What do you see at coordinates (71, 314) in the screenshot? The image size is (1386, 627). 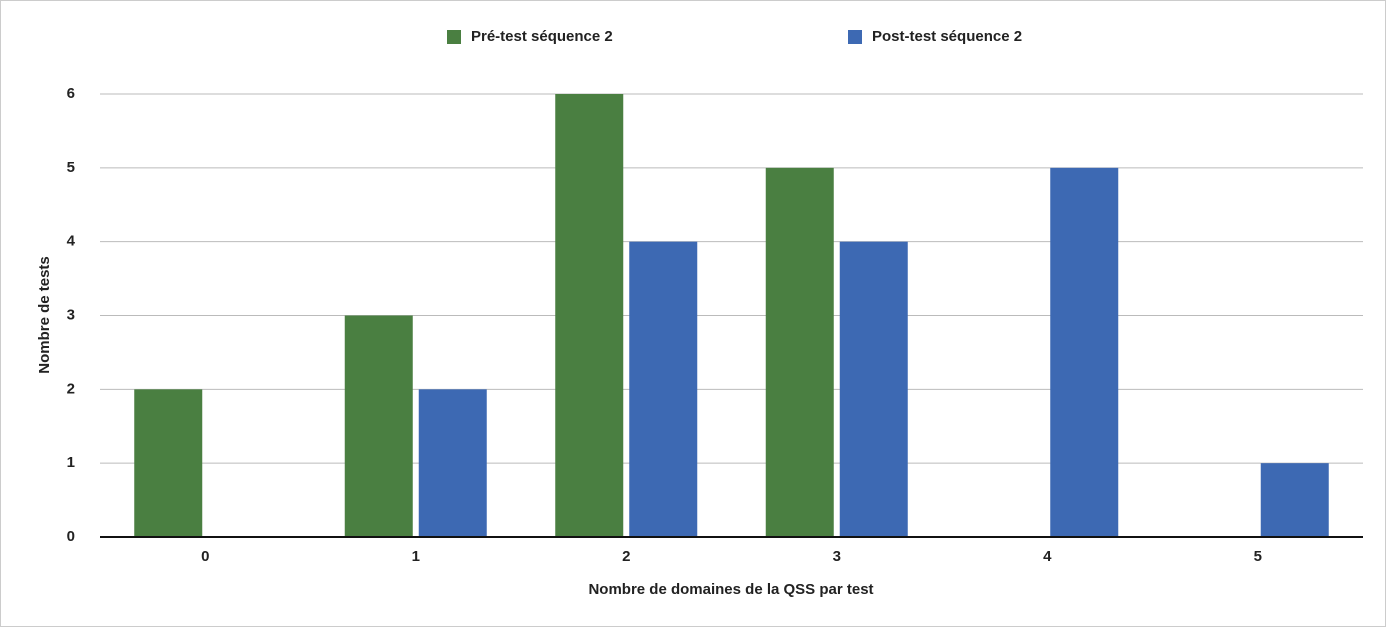 I see `y-tick-label: 3` at bounding box center [71, 314].